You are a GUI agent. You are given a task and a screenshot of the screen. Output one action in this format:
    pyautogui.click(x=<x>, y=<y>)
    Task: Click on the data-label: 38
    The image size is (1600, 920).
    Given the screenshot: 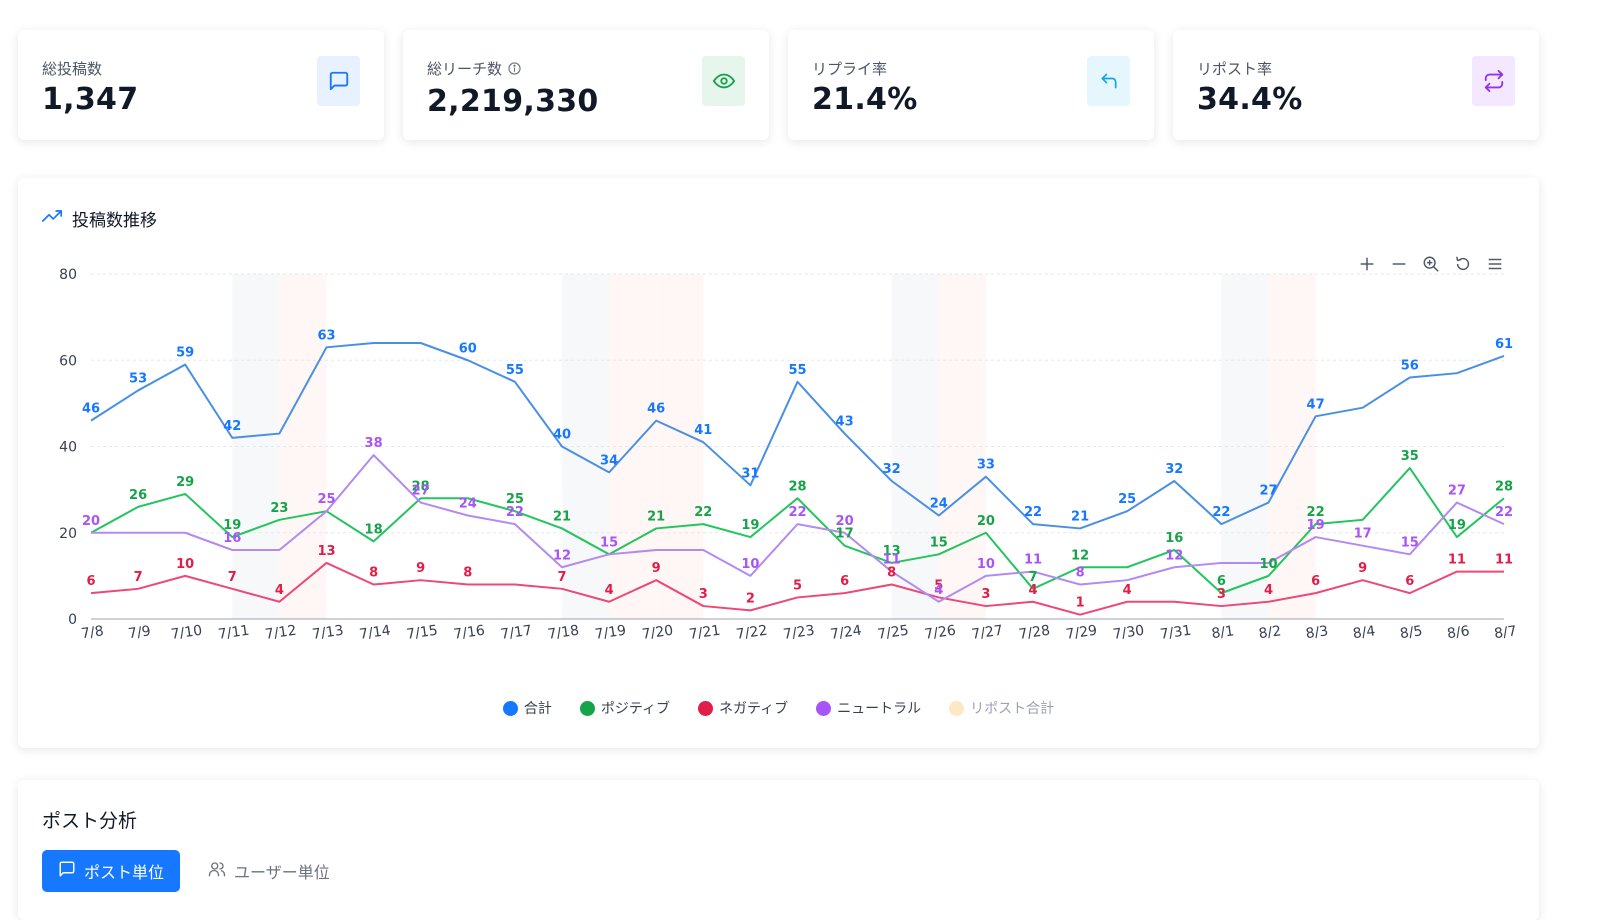 What is the action you would take?
    pyautogui.click(x=374, y=443)
    